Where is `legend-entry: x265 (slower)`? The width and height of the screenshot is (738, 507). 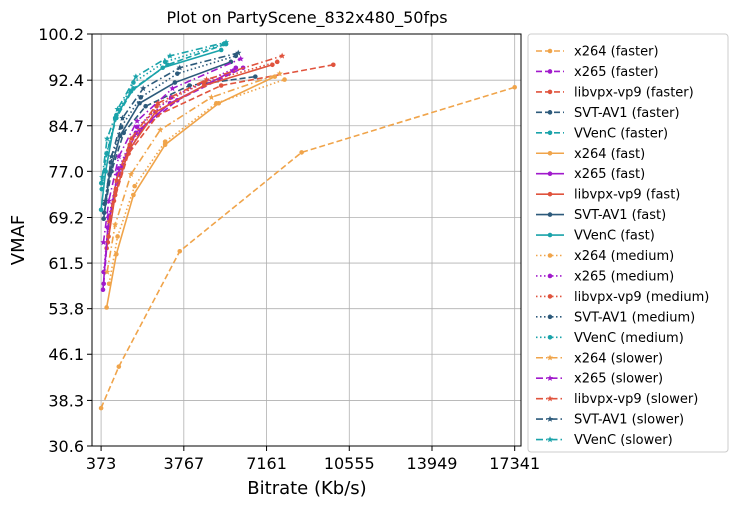 legend-entry: x265 (slower) is located at coordinates (599, 379).